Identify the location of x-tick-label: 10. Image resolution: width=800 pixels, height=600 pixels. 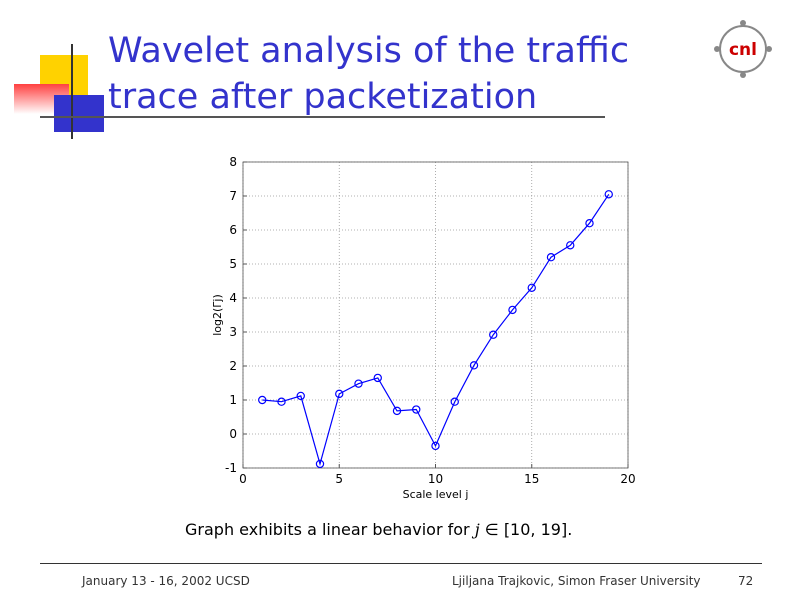
(435, 479).